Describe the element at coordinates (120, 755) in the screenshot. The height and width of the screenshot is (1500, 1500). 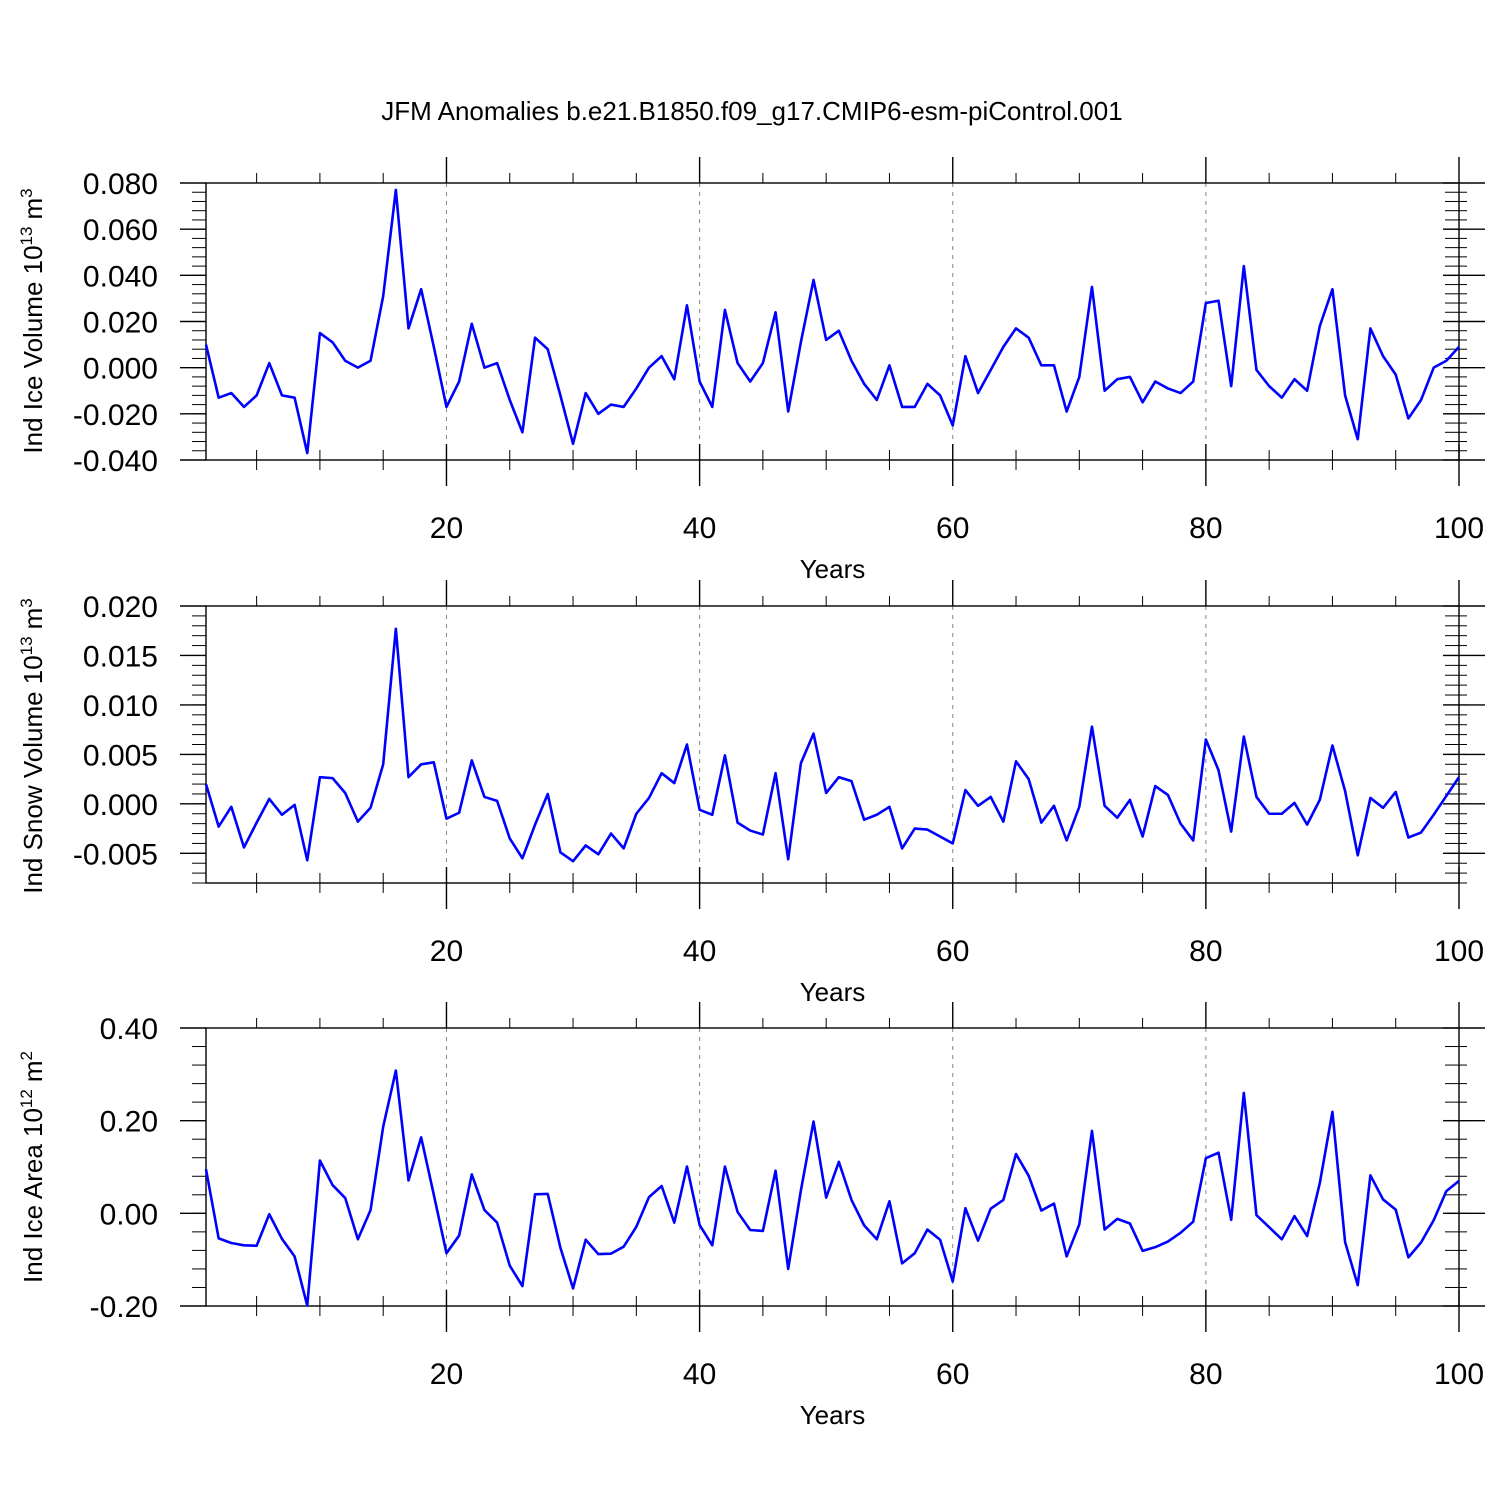
I see `y-tick-label: 0.005` at that location.